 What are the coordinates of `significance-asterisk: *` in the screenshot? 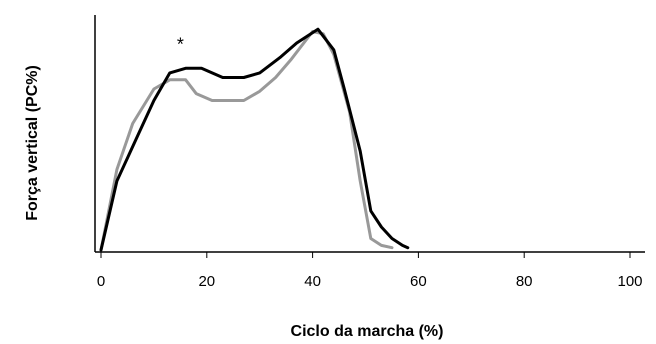 It's located at (180, 44).